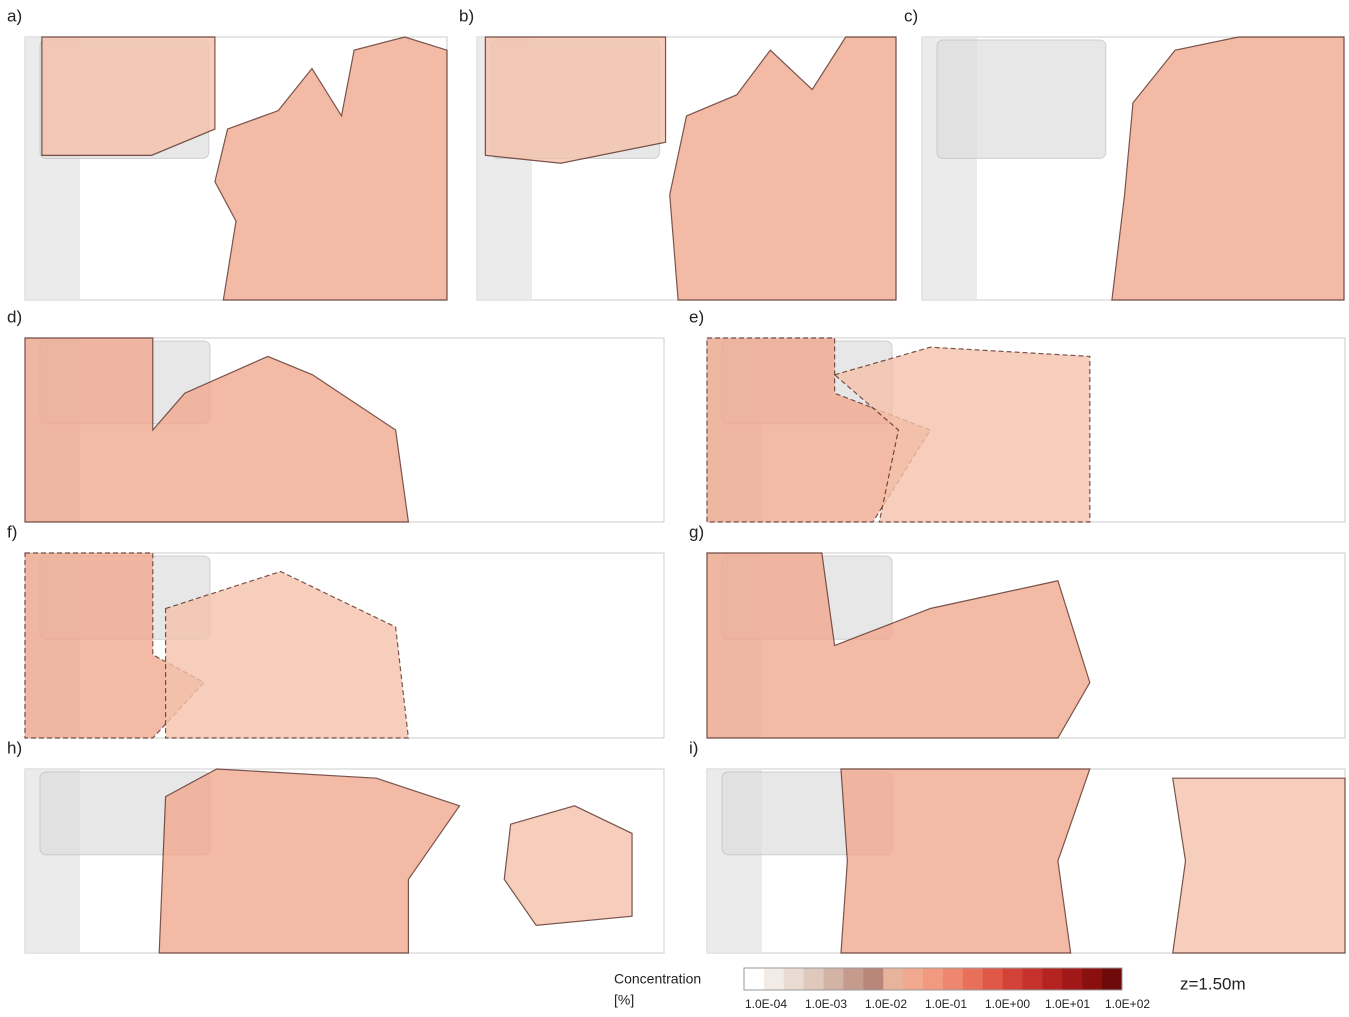 The height and width of the screenshot is (1017, 1349). What do you see at coordinates (14, 316) in the screenshot?
I see `panel-label: d)` at bounding box center [14, 316].